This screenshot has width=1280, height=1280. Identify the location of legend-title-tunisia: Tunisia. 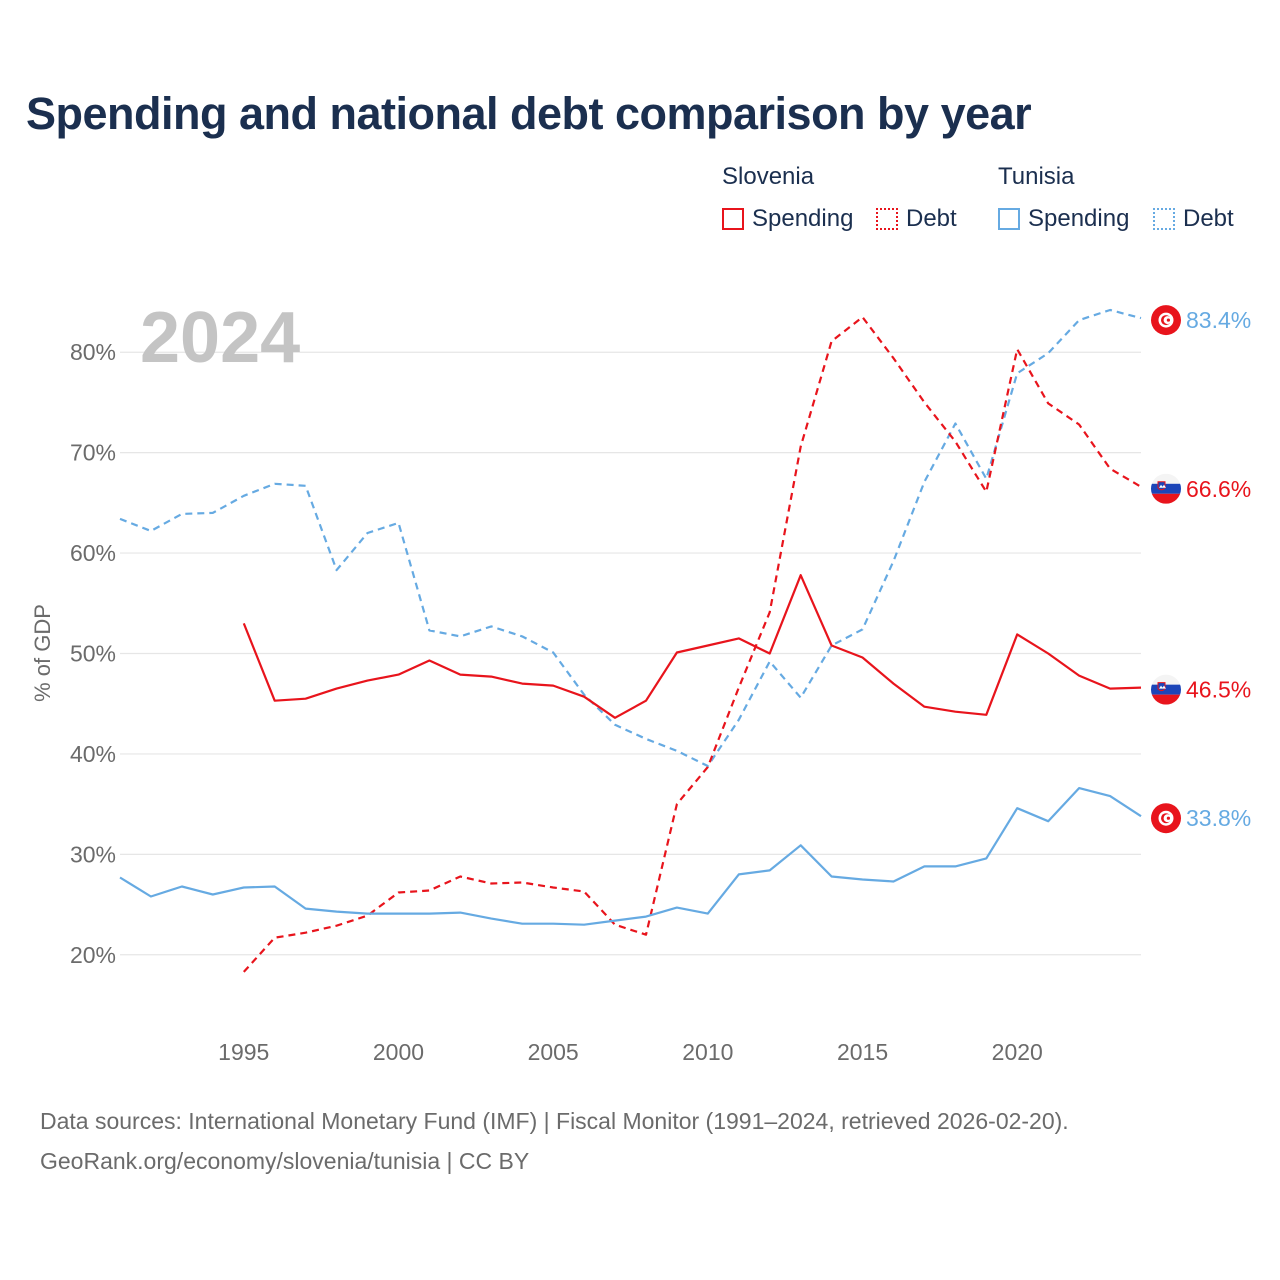
(1036, 176).